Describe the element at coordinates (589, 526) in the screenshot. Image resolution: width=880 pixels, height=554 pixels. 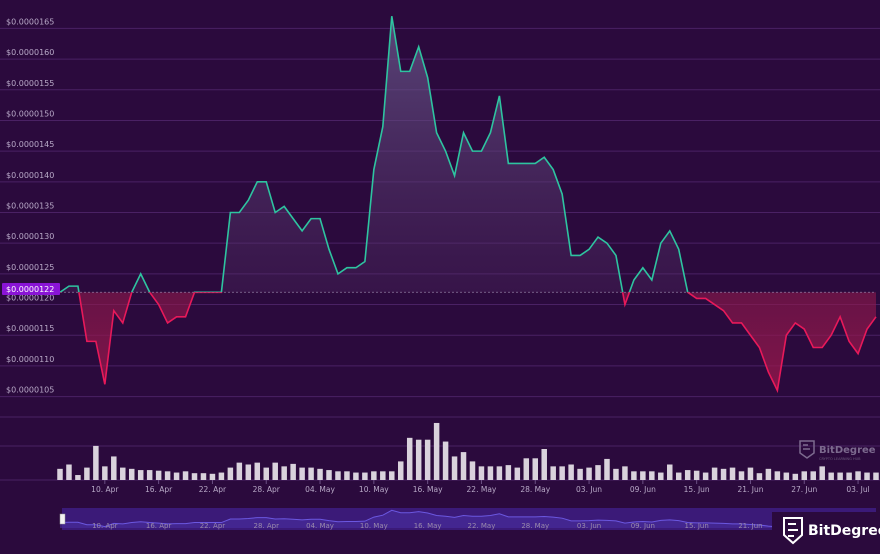
I see `navigator-tick-label: 03. Jun` at that location.